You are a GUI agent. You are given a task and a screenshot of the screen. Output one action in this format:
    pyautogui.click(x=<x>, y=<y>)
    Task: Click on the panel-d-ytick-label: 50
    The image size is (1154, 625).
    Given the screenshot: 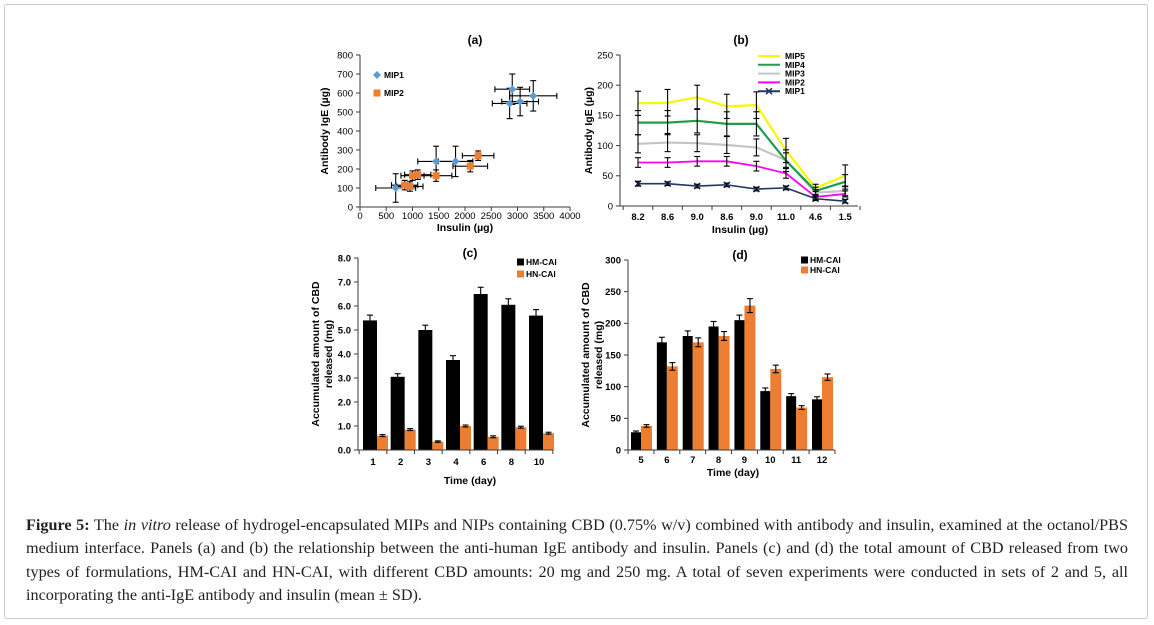 What is the action you would take?
    pyautogui.click(x=615, y=419)
    